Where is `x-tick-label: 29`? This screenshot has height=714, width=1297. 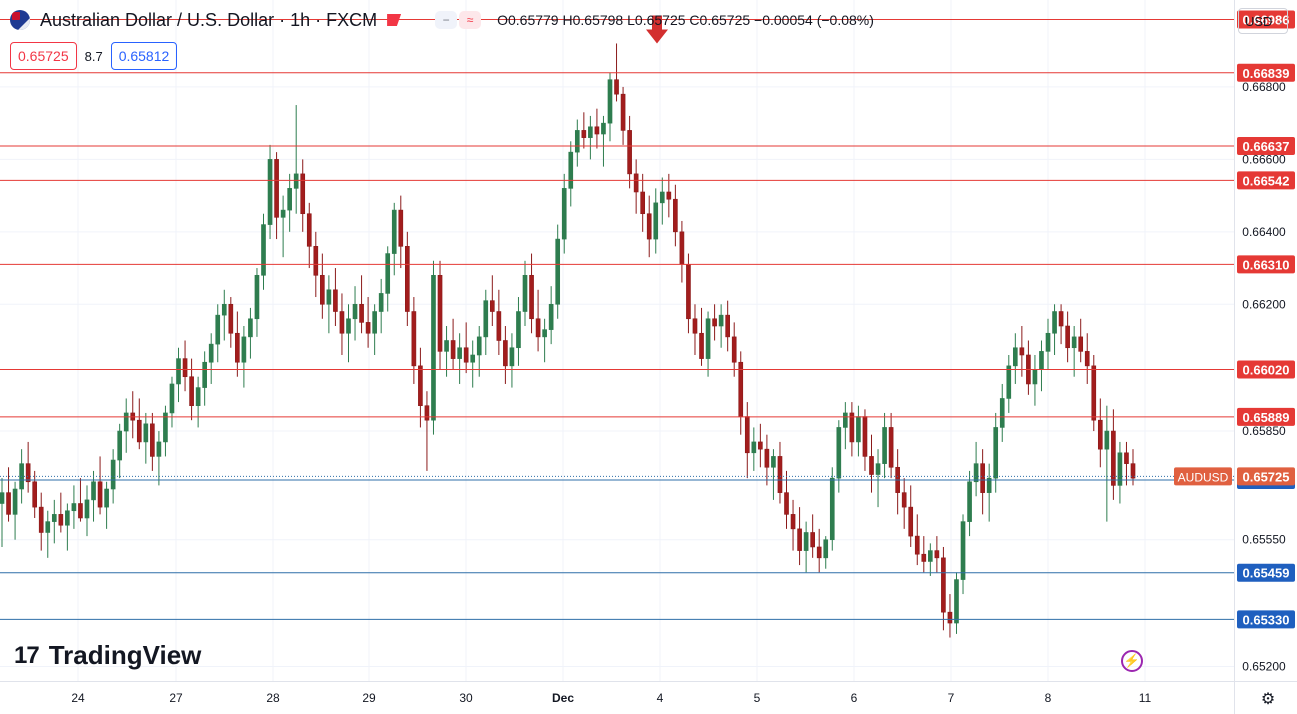
x-tick-label: 29 is located at coordinates (369, 698).